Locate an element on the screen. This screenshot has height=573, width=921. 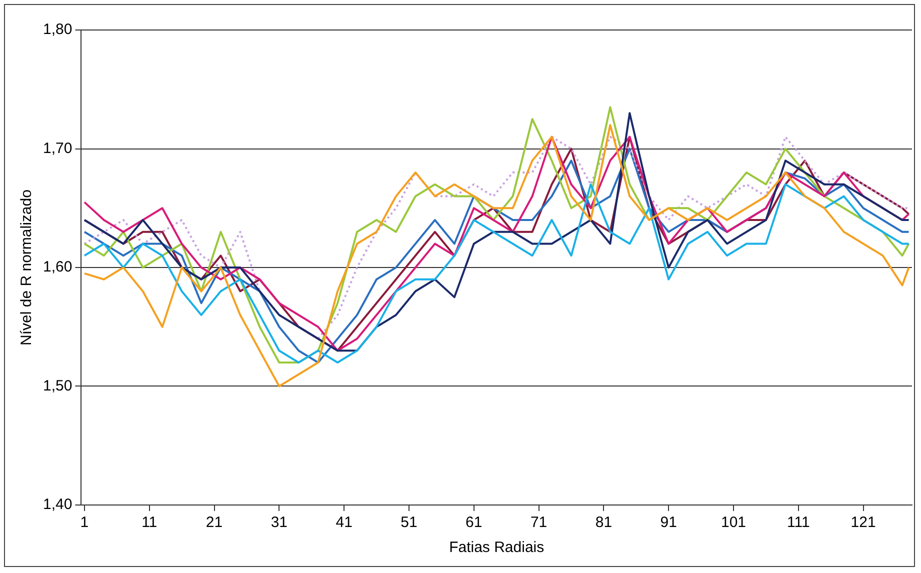
y-tick-label: 1,40 is located at coordinates (57, 505).